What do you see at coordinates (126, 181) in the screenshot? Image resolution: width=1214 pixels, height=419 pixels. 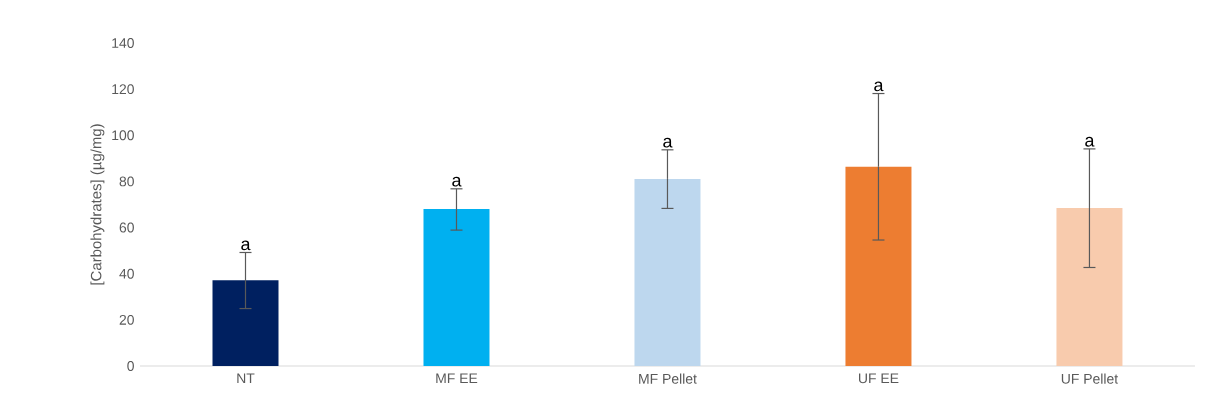 I see `y-tick-label: 80` at bounding box center [126, 181].